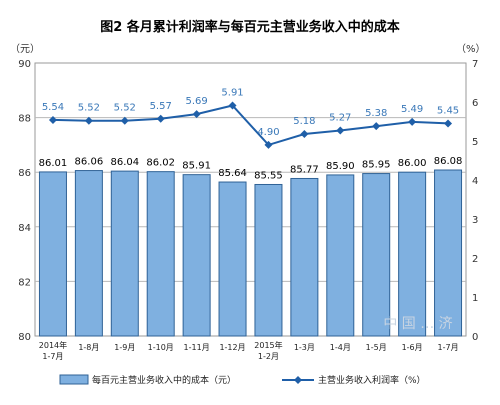 The image size is (500, 405). I want to click on category-label: 1-9月, so click(124, 347).